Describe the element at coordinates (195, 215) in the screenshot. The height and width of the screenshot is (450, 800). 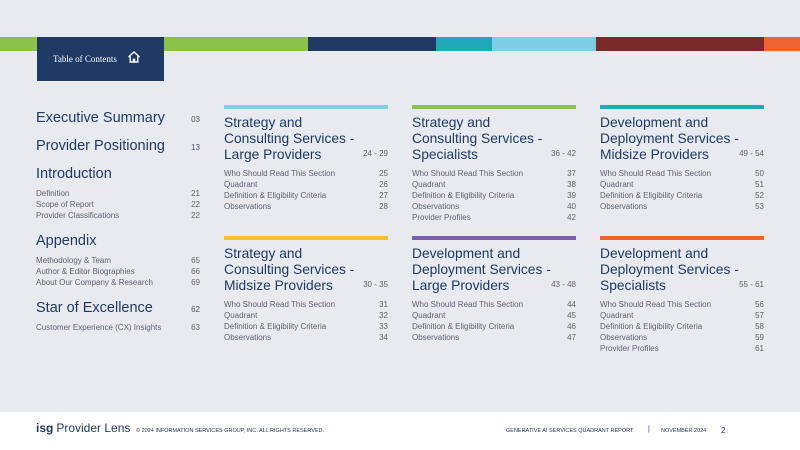
I see `item-page: 22` at that location.